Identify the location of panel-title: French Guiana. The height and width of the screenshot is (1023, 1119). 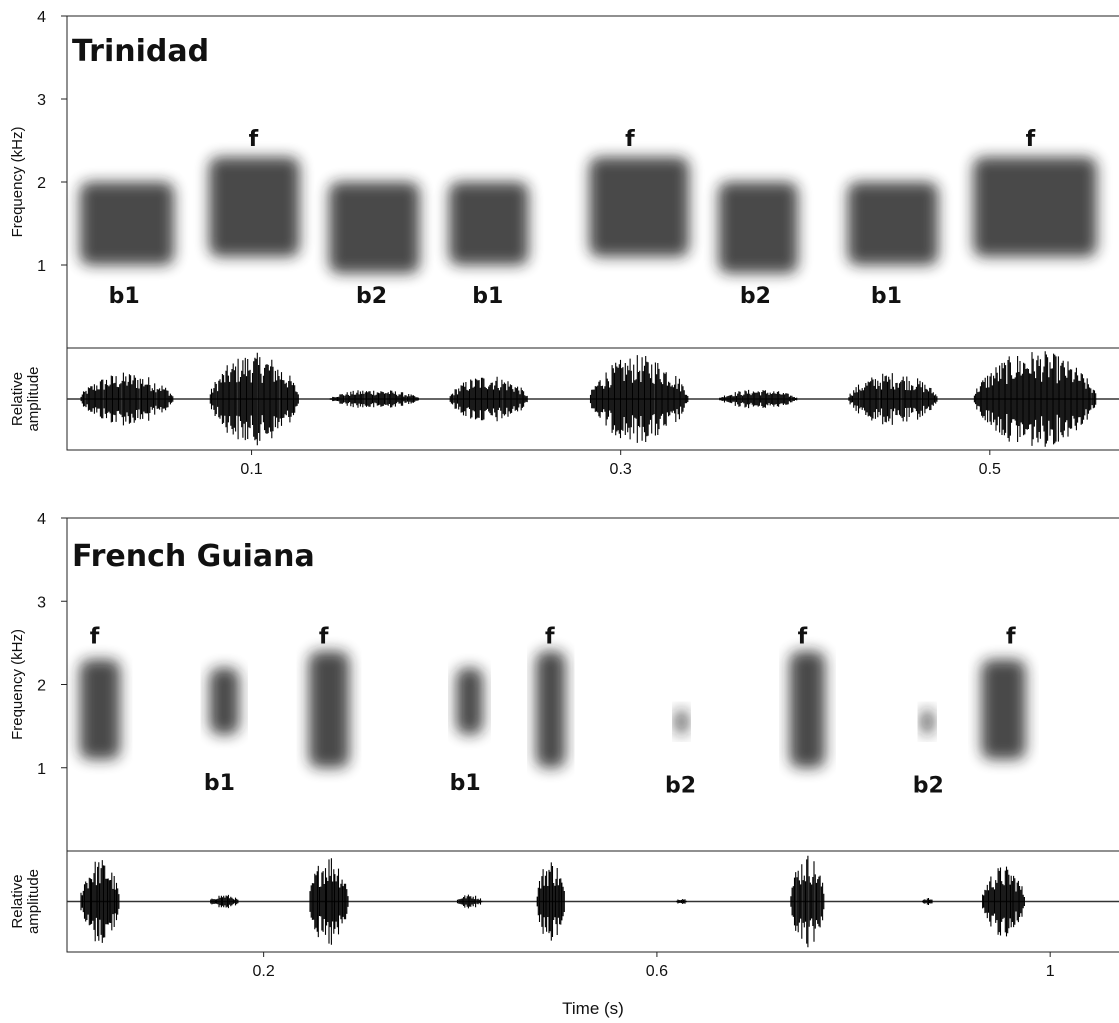
(193, 556).